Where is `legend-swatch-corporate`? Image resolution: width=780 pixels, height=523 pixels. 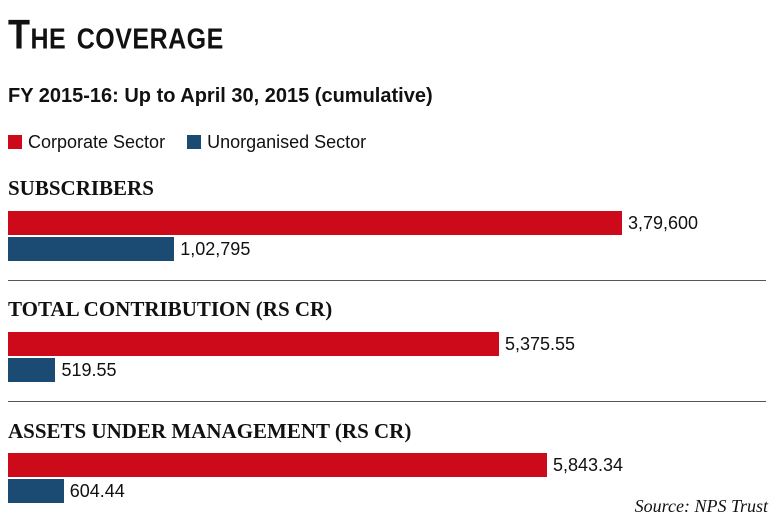
legend-swatch-corporate is located at coordinates (15, 142).